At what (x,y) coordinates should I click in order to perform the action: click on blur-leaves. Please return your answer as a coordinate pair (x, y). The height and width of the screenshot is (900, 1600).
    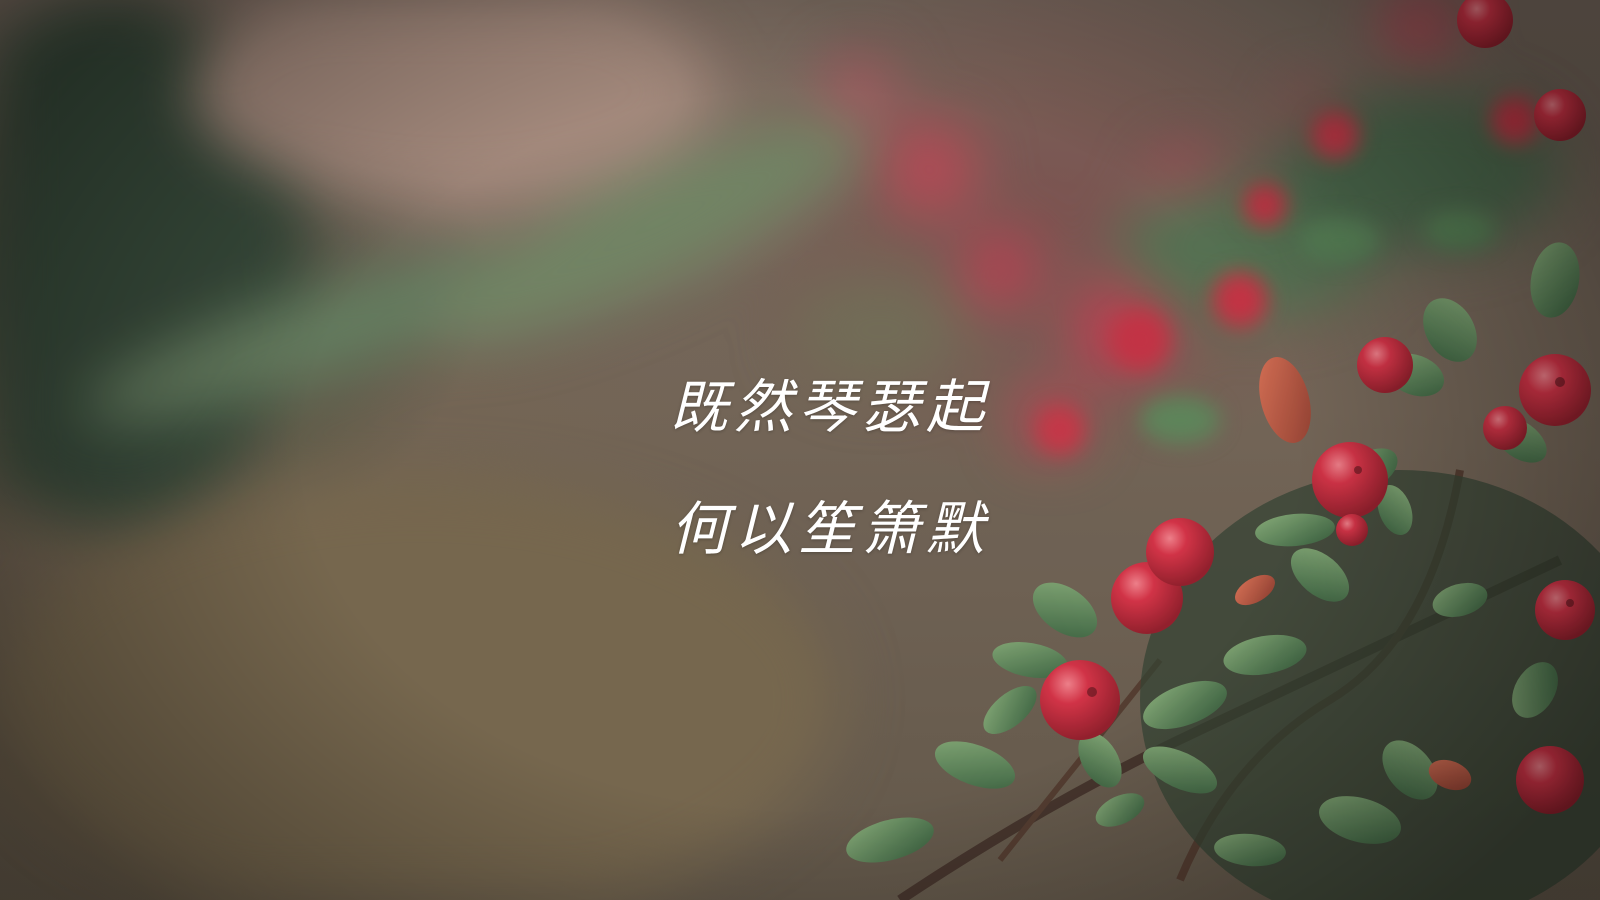
    Looking at the image, I should click on (880, 330).